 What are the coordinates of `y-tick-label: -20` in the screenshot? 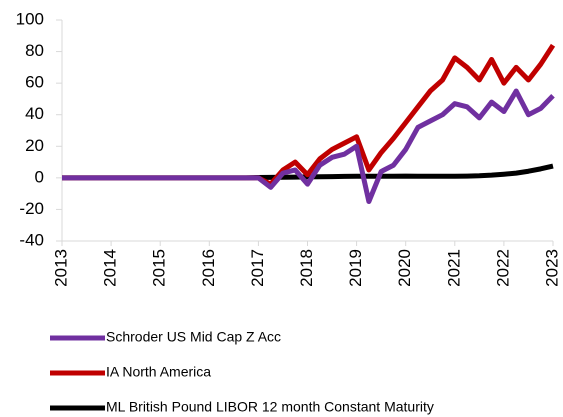 It's located at (31, 208).